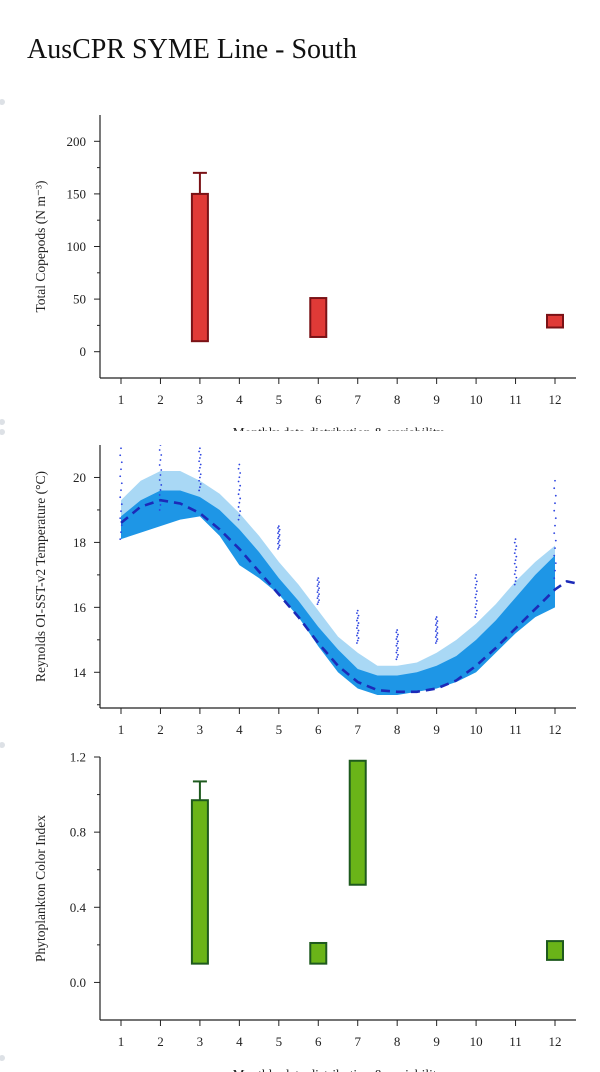 The height and width of the screenshot is (1072, 600). I want to click on plot-area, so click(377, 862).